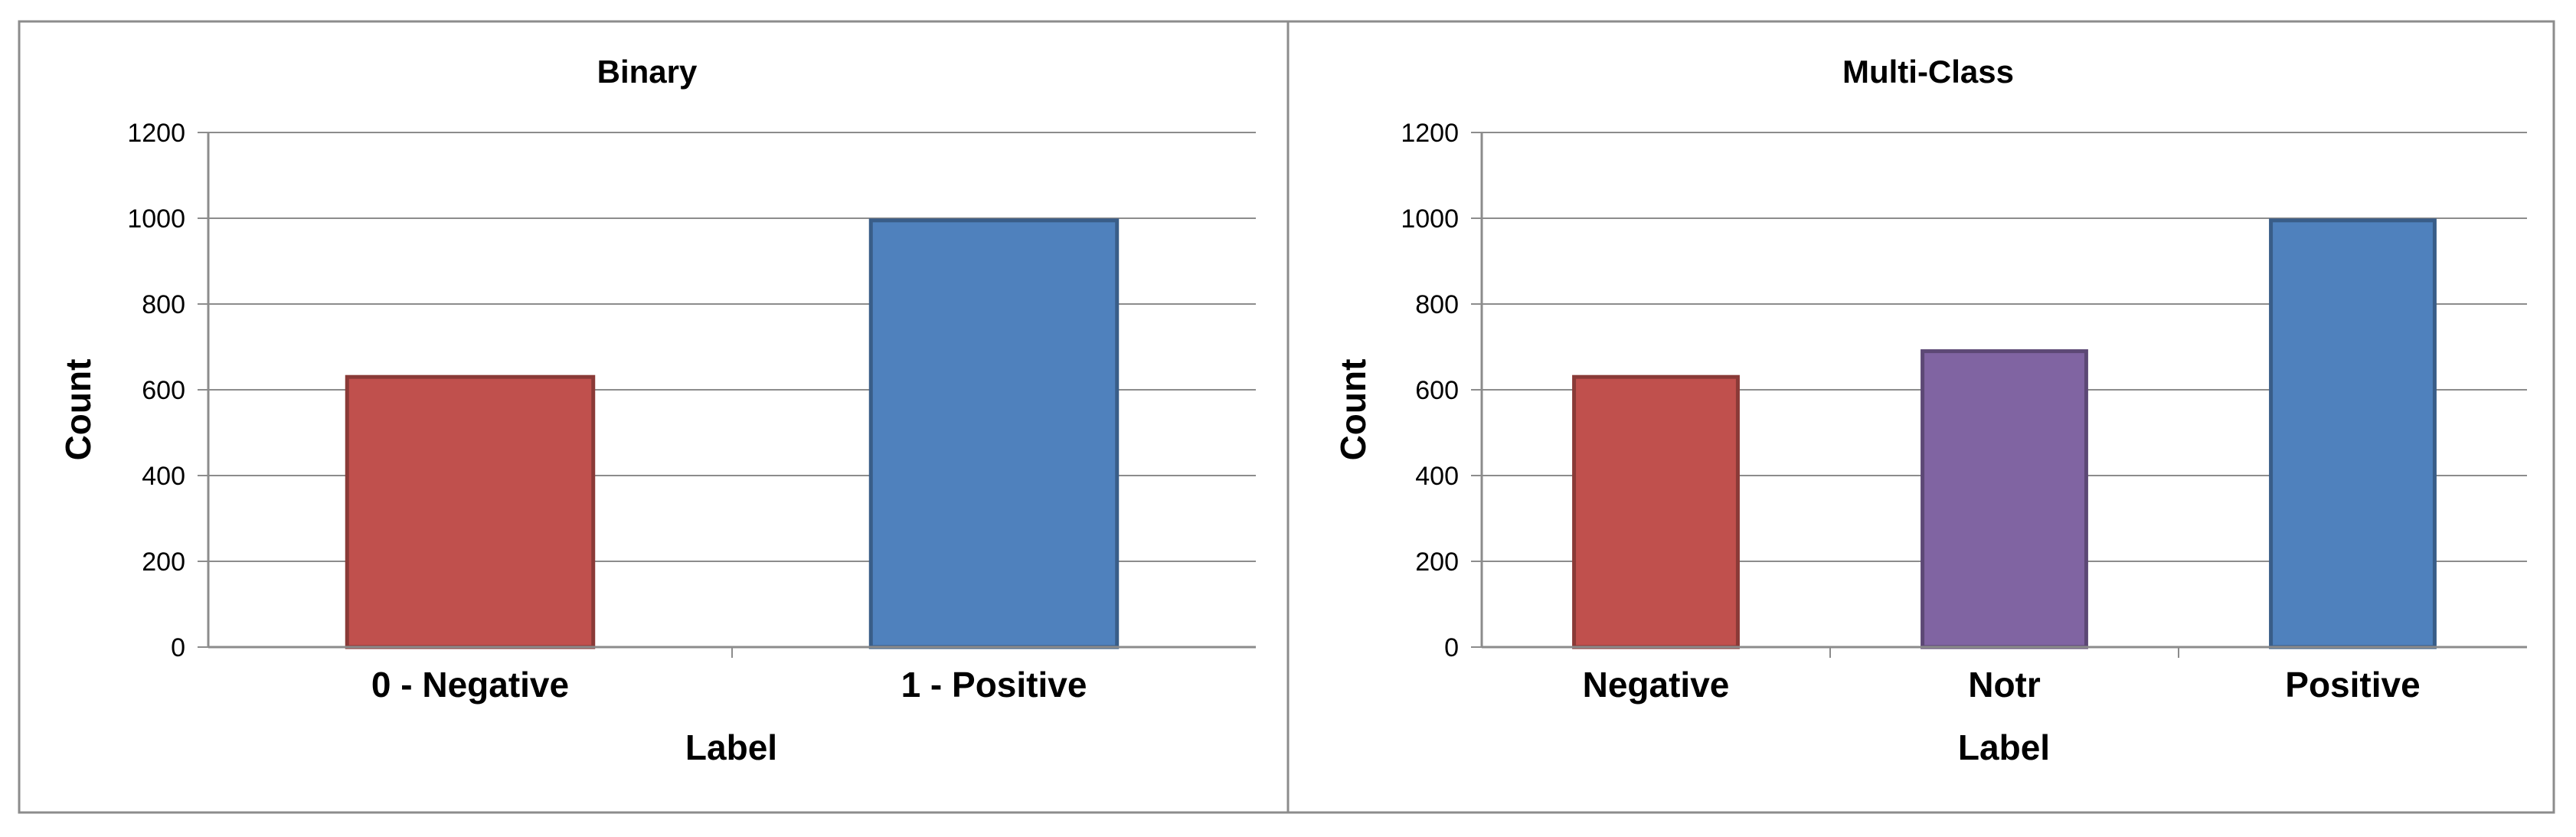  What do you see at coordinates (1928, 72) in the screenshot?
I see `chart-title: Multi-Class` at bounding box center [1928, 72].